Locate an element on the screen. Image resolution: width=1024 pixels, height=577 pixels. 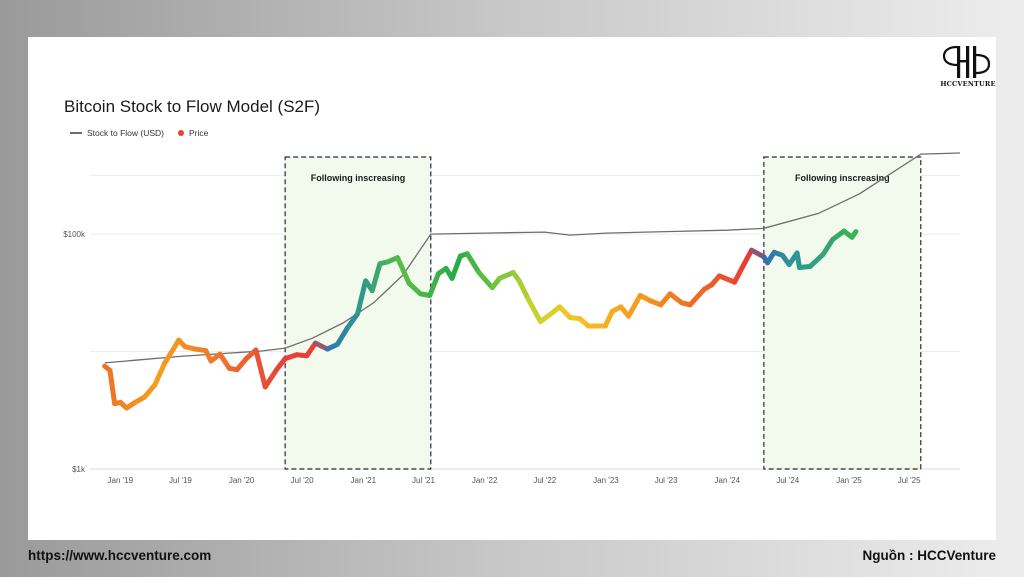
x-tick-label-5: Jul '21 is located at coordinates (423, 480).